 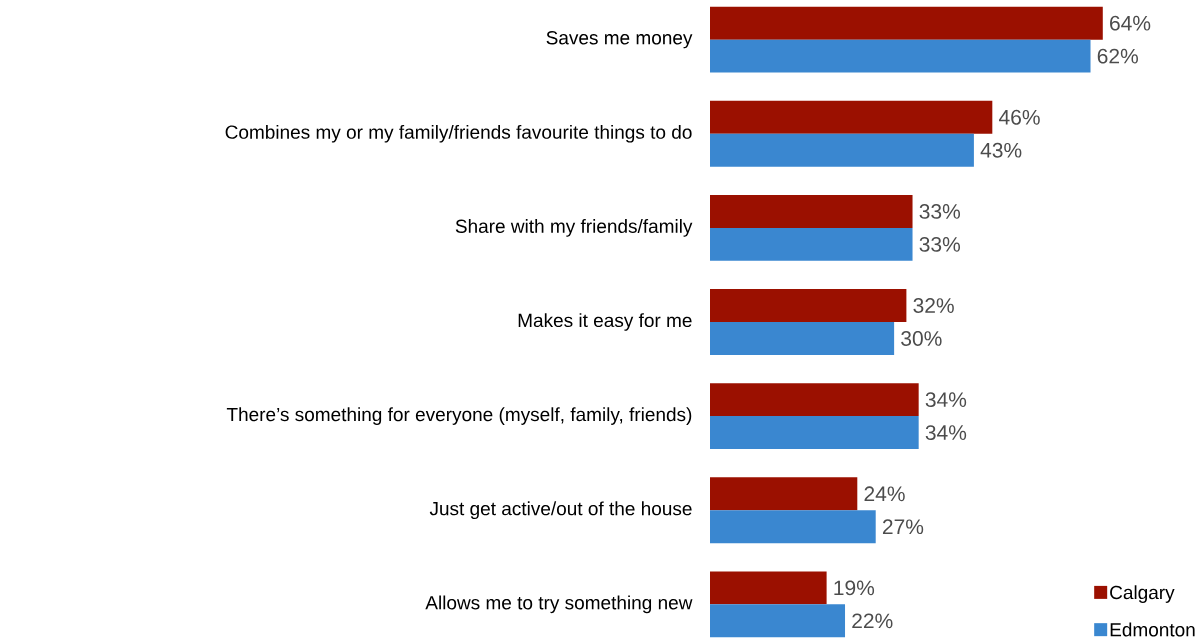 I want to click on data-label: 46%, so click(x=1019, y=117).